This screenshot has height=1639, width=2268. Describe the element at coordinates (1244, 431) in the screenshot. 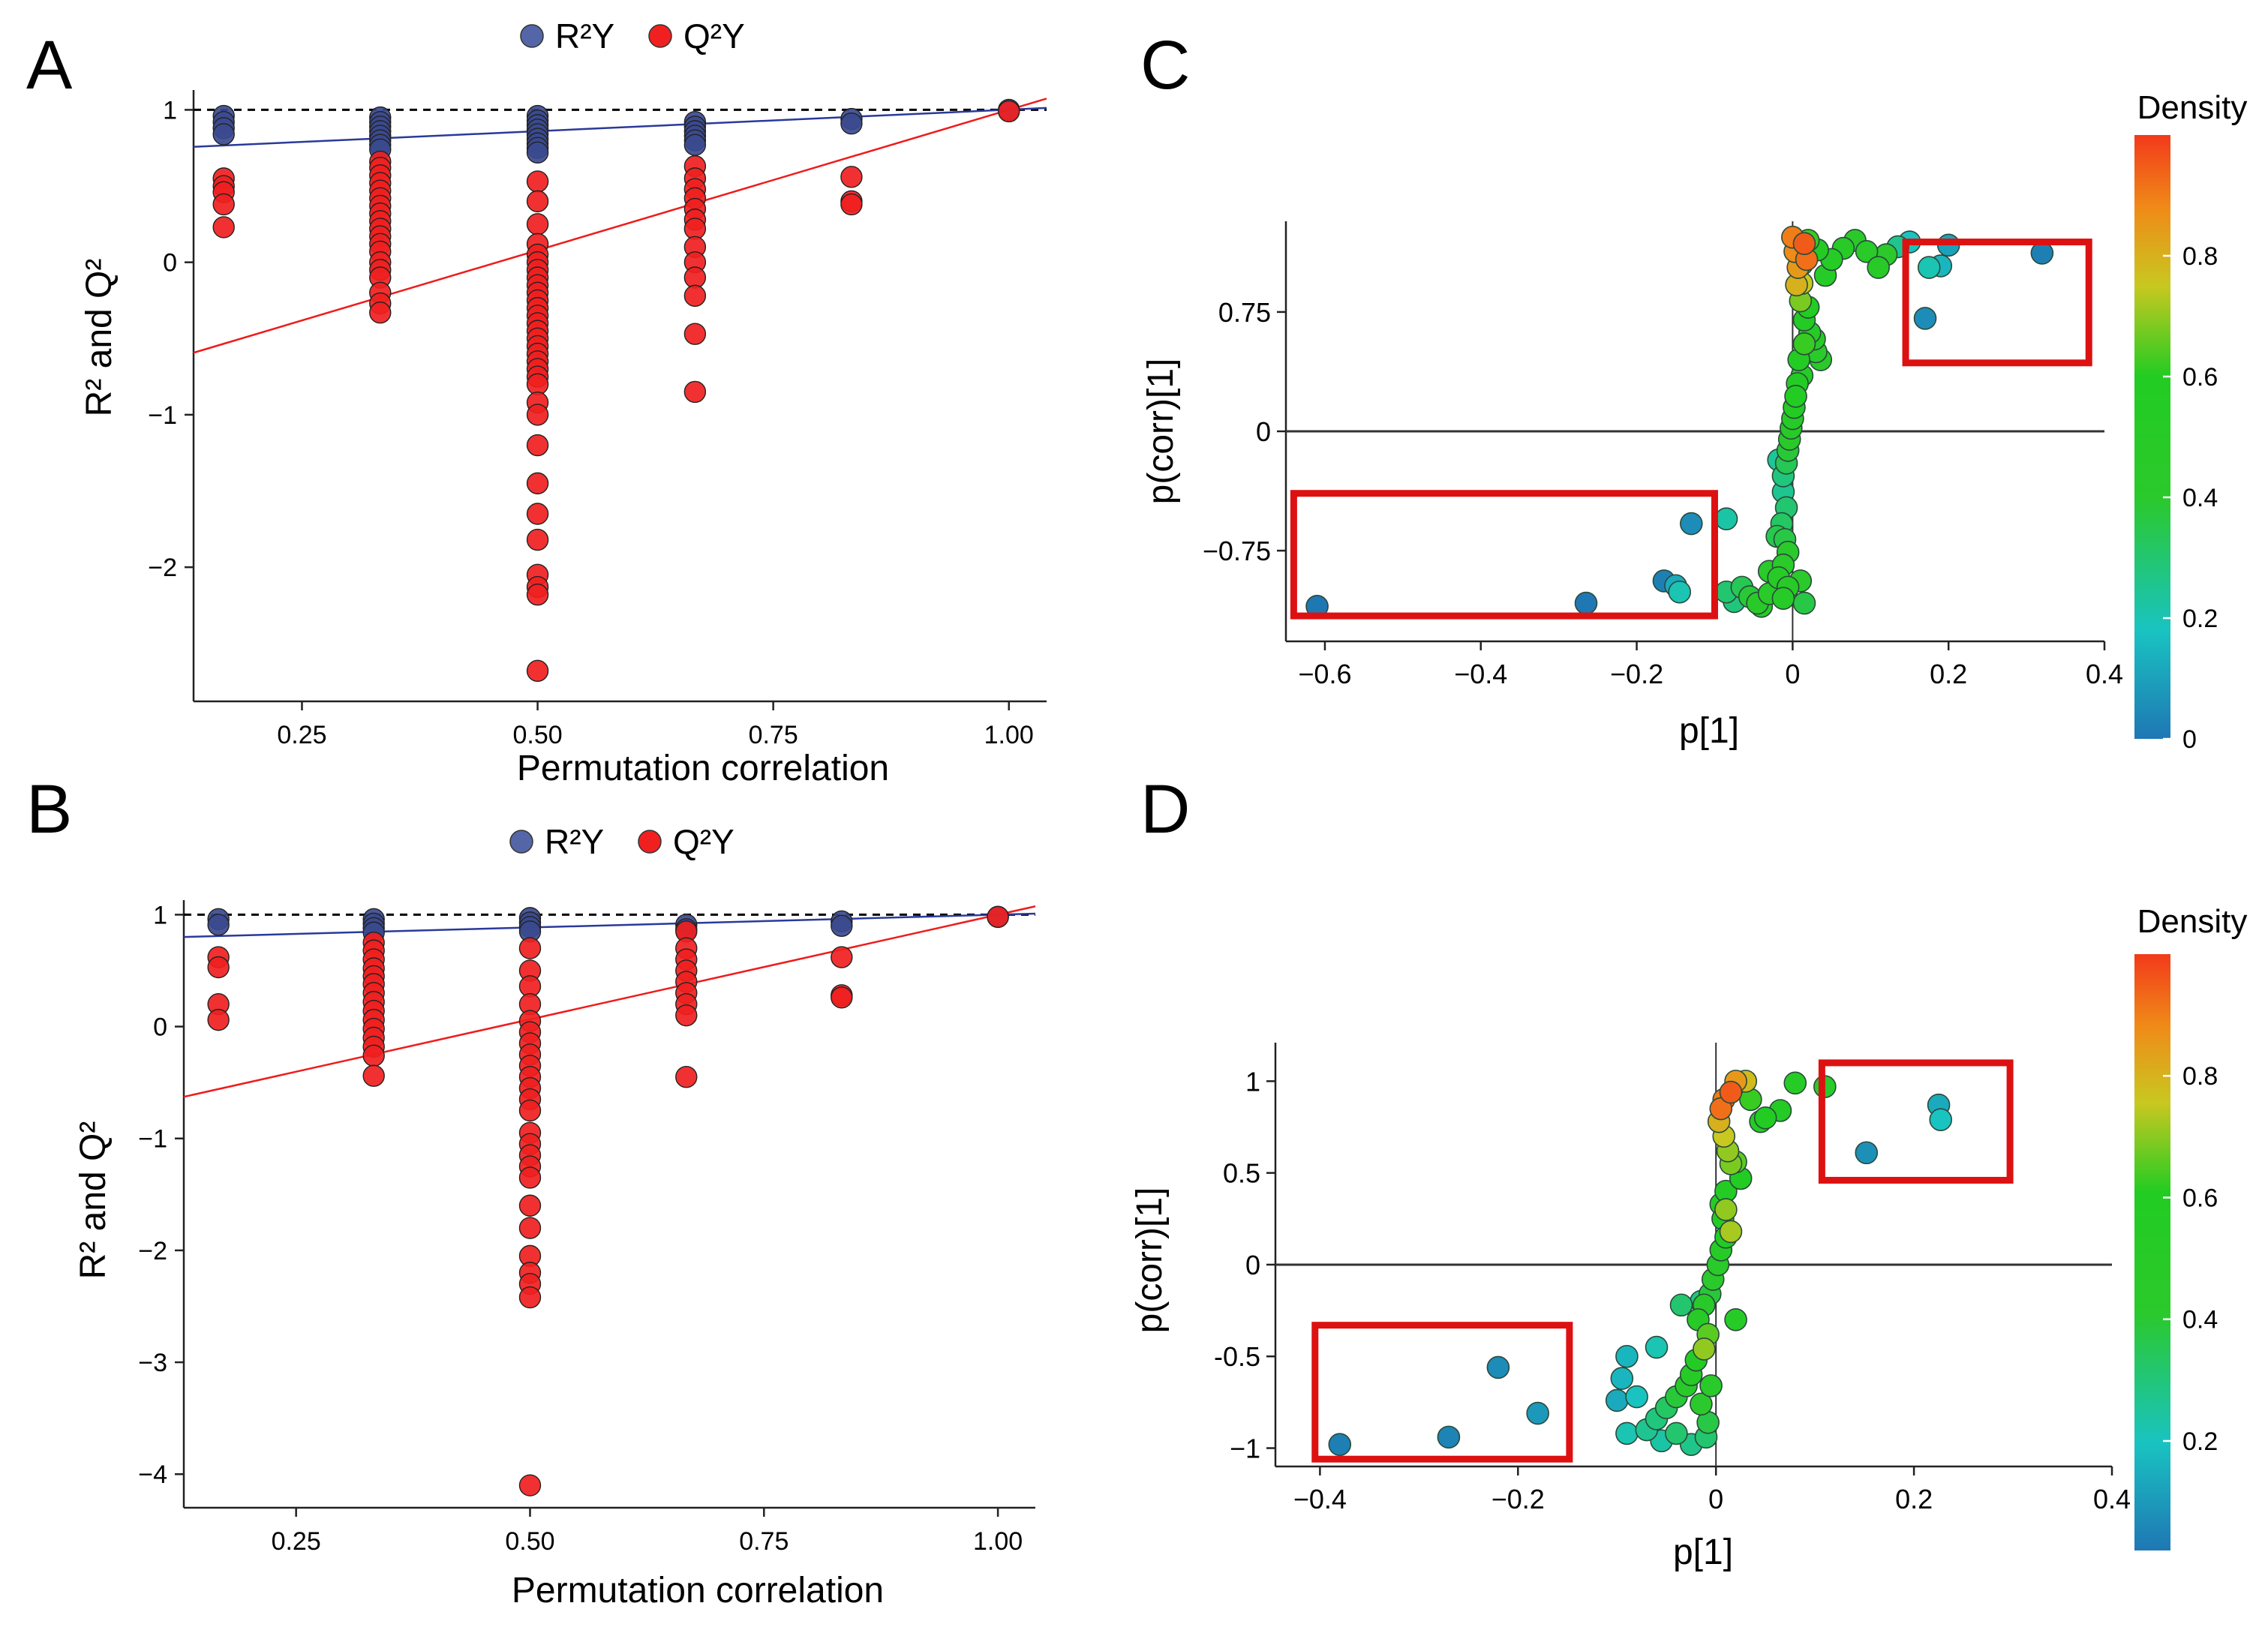

I see `y-axis-ticks: 0.75 0 −0.75` at that location.